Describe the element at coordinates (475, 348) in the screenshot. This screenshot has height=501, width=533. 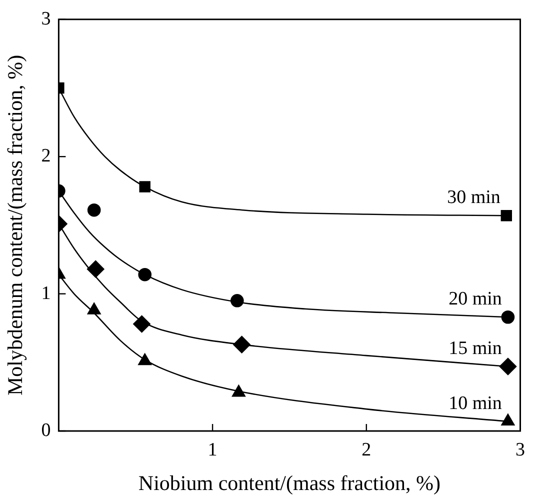
I see `series-label: 15 min` at that location.